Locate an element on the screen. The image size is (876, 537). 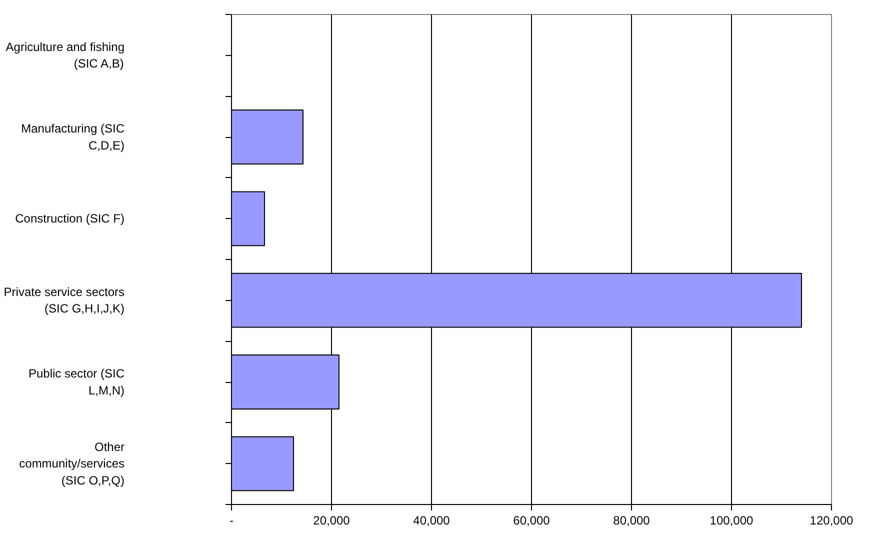
y-tick-label: Agriculture and fishing (SIC A,B) is located at coordinates (65, 55).